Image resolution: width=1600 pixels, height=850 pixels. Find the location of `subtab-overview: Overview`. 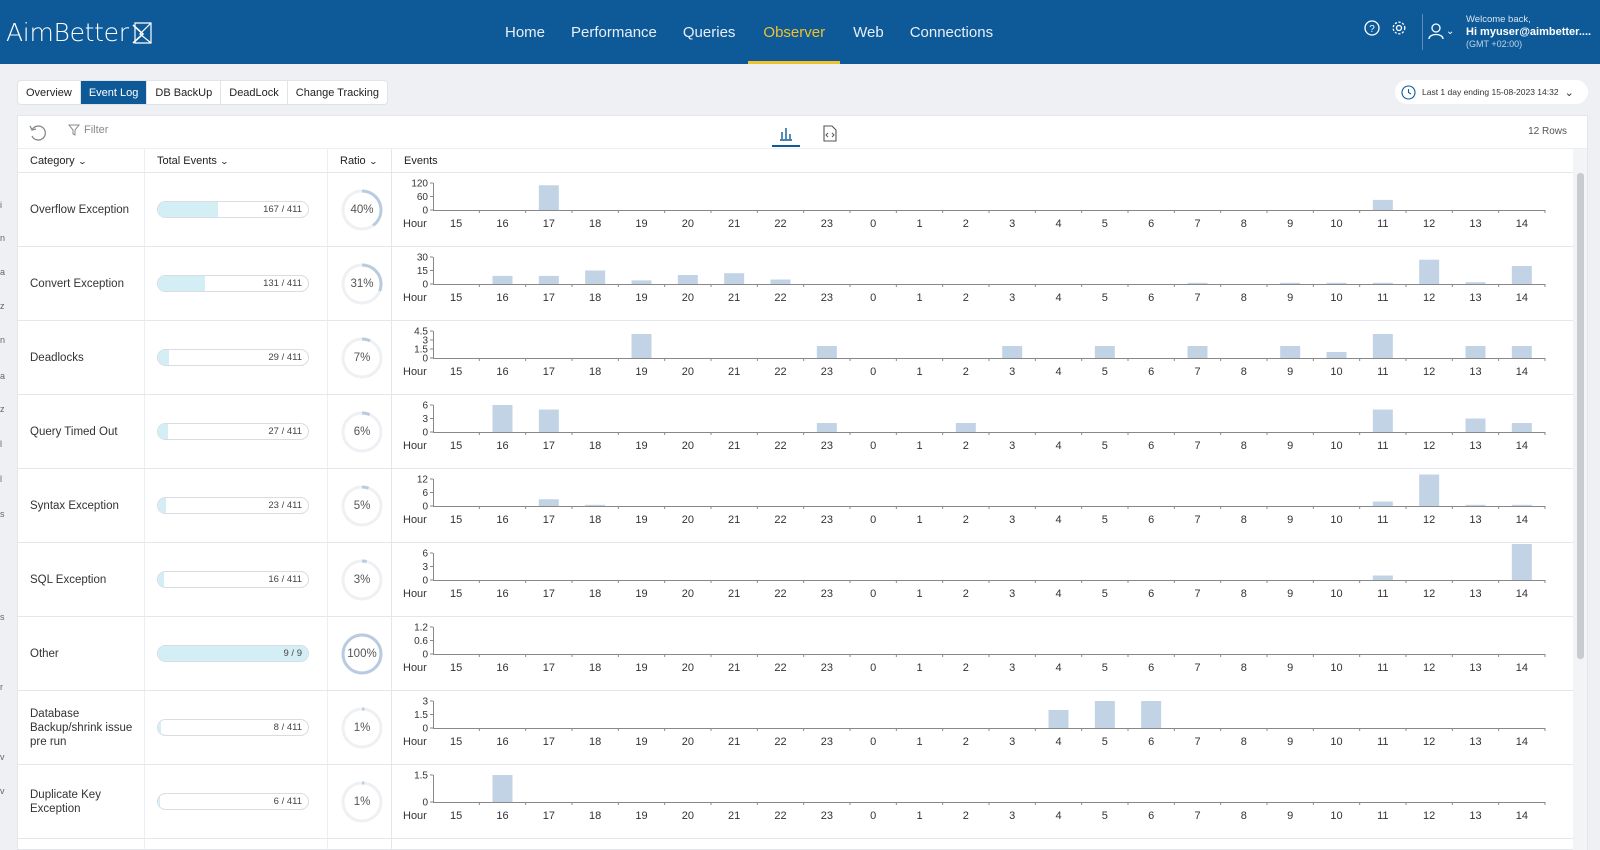

subtab-overview: Overview is located at coordinates (49, 92).